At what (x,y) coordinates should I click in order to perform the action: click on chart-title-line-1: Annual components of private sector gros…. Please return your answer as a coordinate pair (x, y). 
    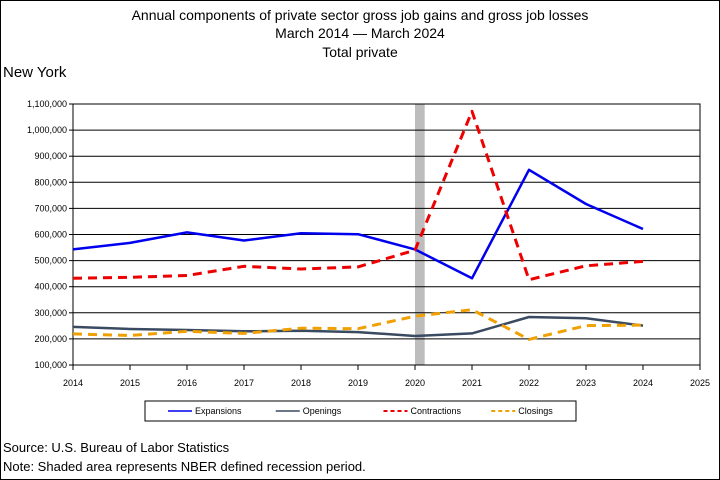
    Looking at the image, I should click on (360, 15).